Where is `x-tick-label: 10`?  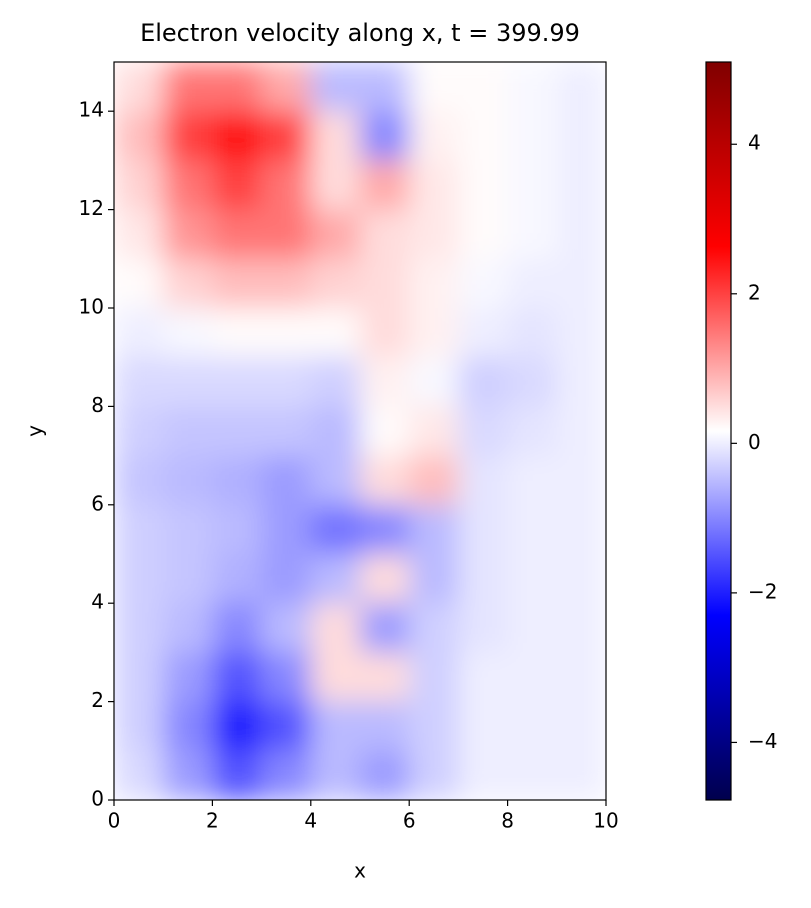 x-tick-label: 10 is located at coordinates (605, 821).